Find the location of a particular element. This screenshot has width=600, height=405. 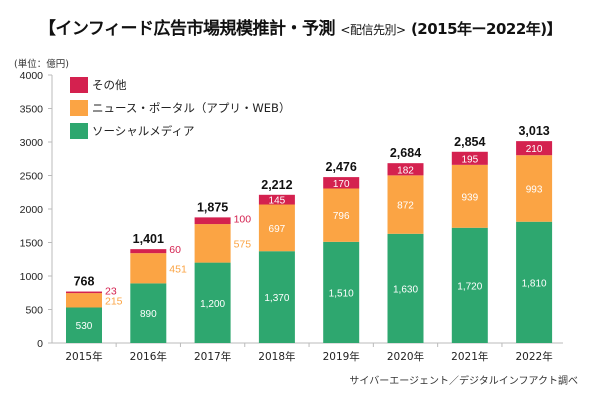

data-label: 890 is located at coordinates (148, 314).